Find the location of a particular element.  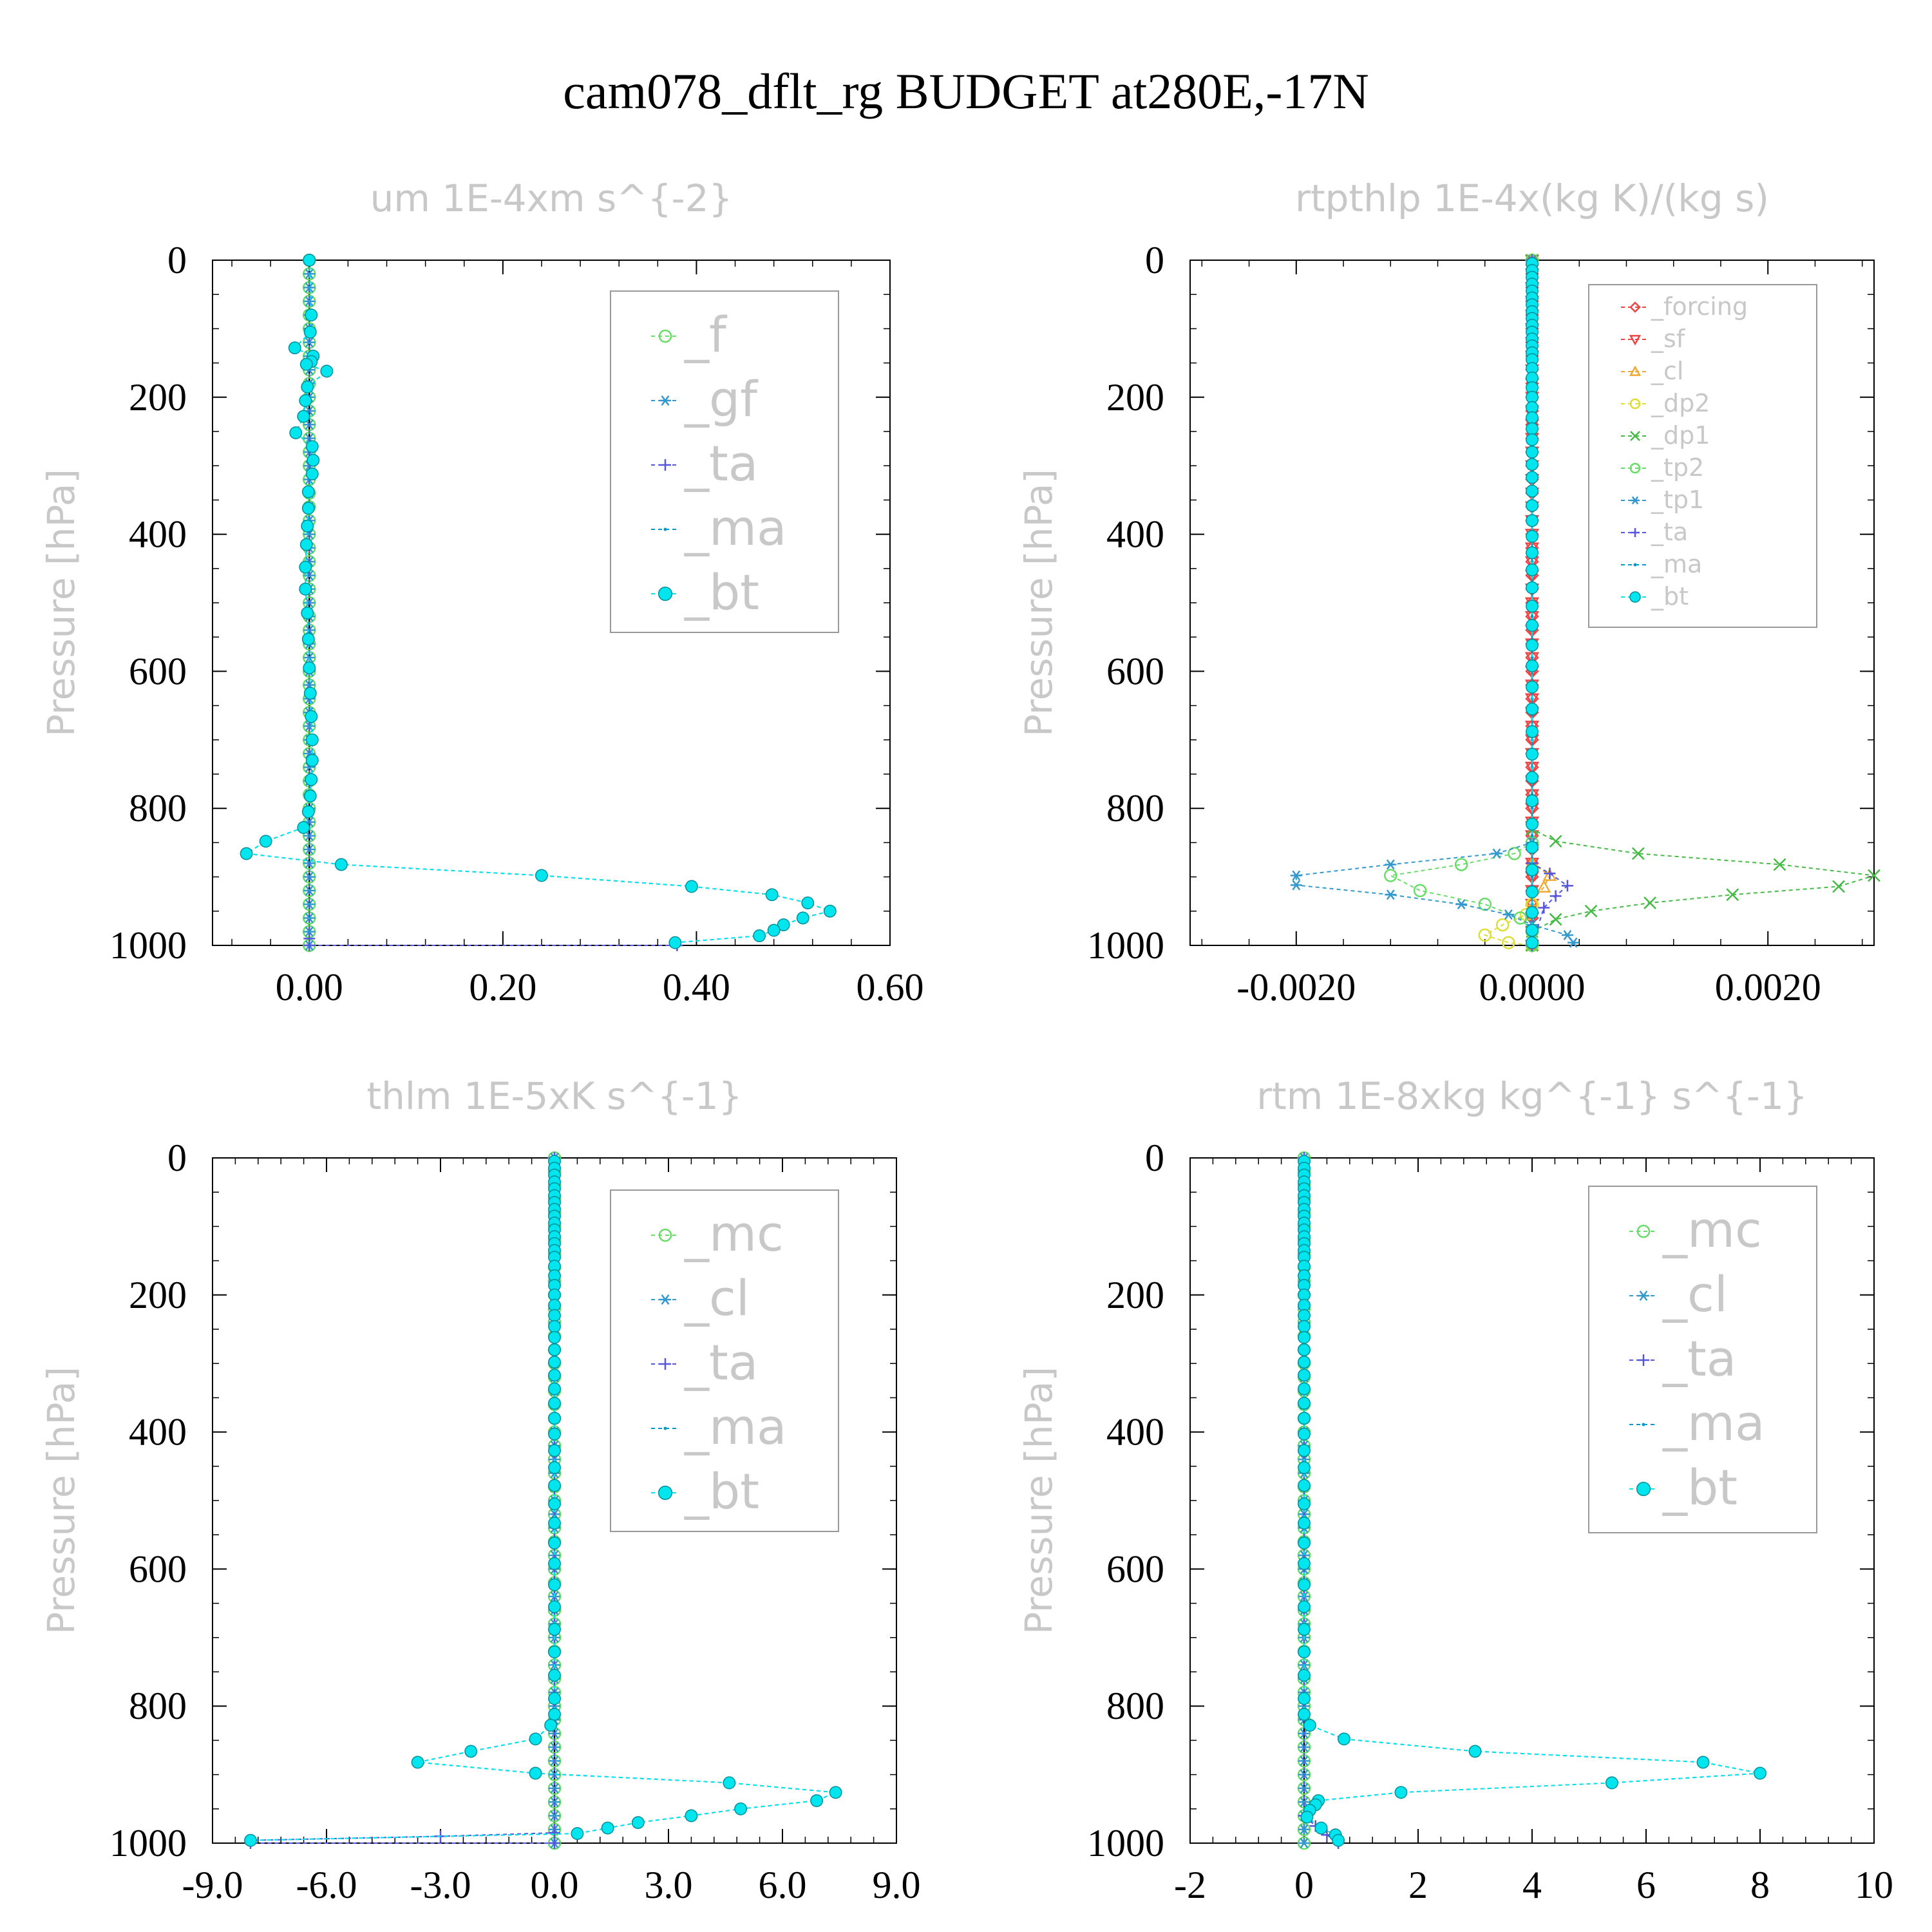

x-tick-label: -9.0 is located at coordinates (213, 1885).